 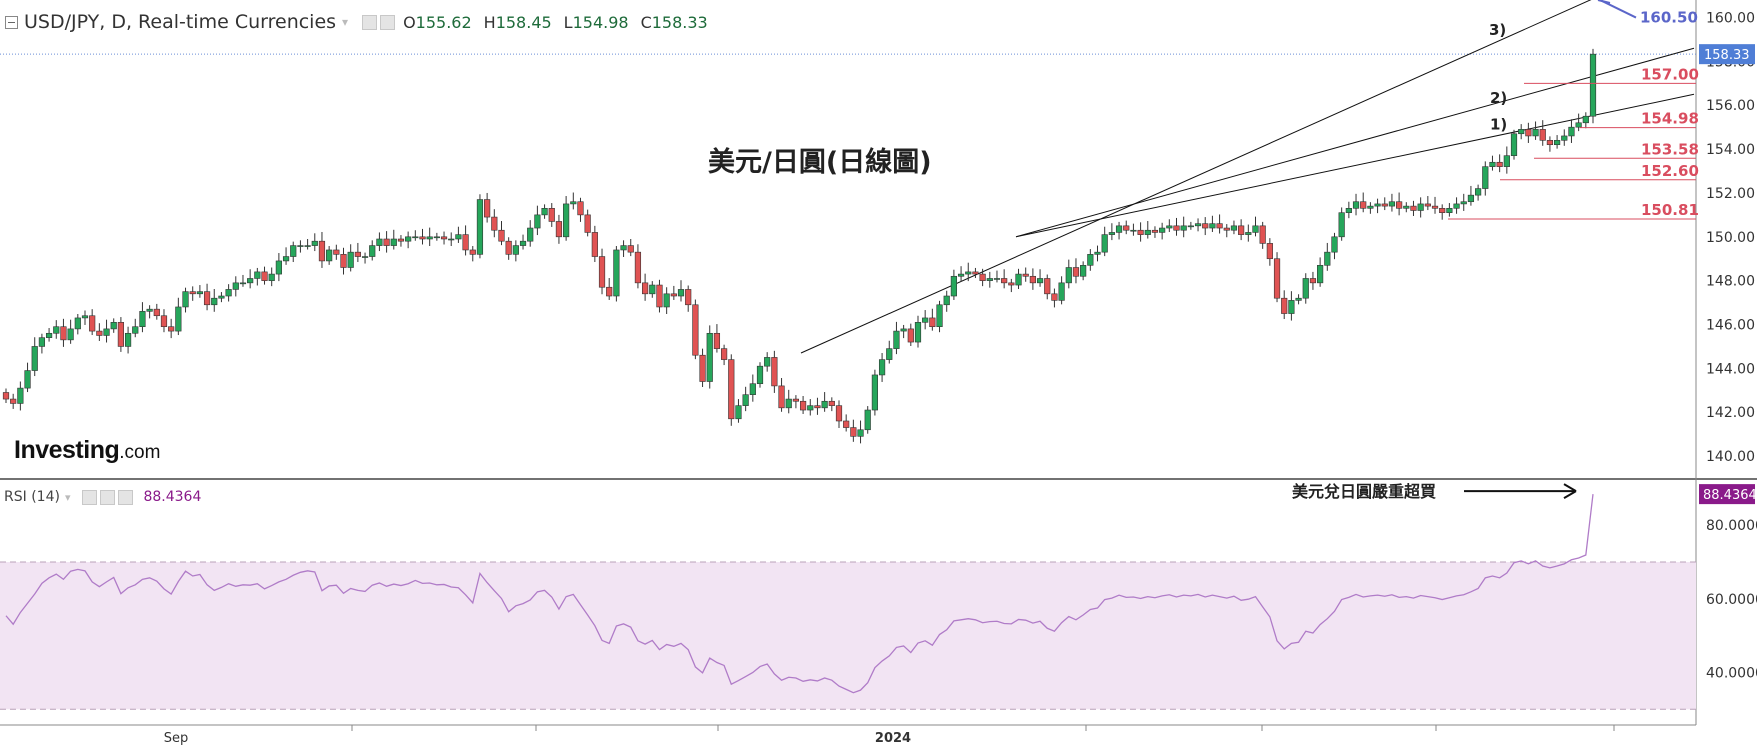 I want to click on symbol-title: USD/JPY, D, Real-time Currencies, so click(x=180, y=22).